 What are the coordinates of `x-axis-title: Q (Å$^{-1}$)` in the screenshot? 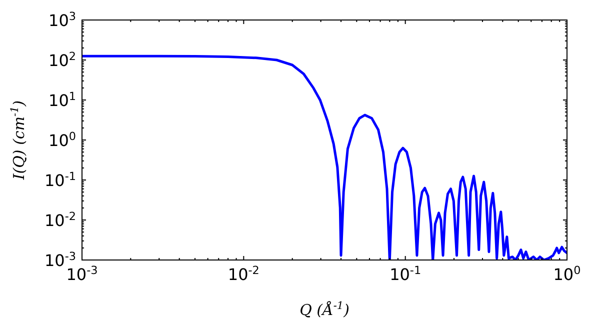 It's located at (325, 309).